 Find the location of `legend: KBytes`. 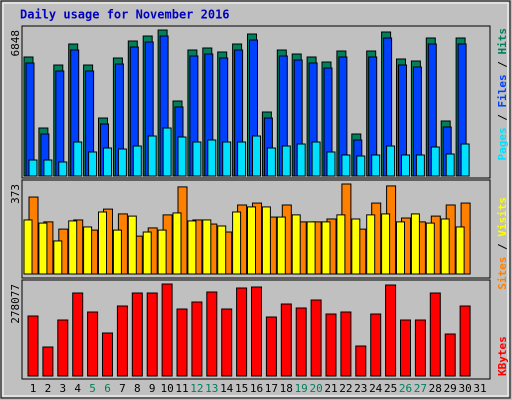

legend: KBytes is located at coordinates (502, 356).